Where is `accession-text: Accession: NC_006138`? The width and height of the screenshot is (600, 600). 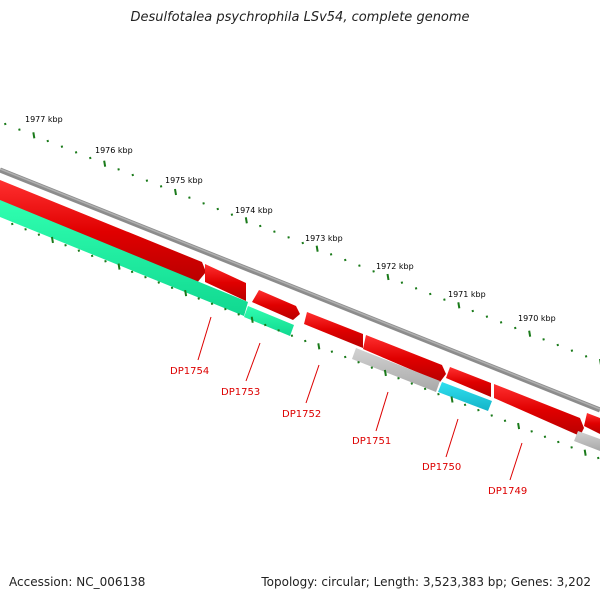 accession-text: Accession: NC_006138 is located at coordinates (77, 582).